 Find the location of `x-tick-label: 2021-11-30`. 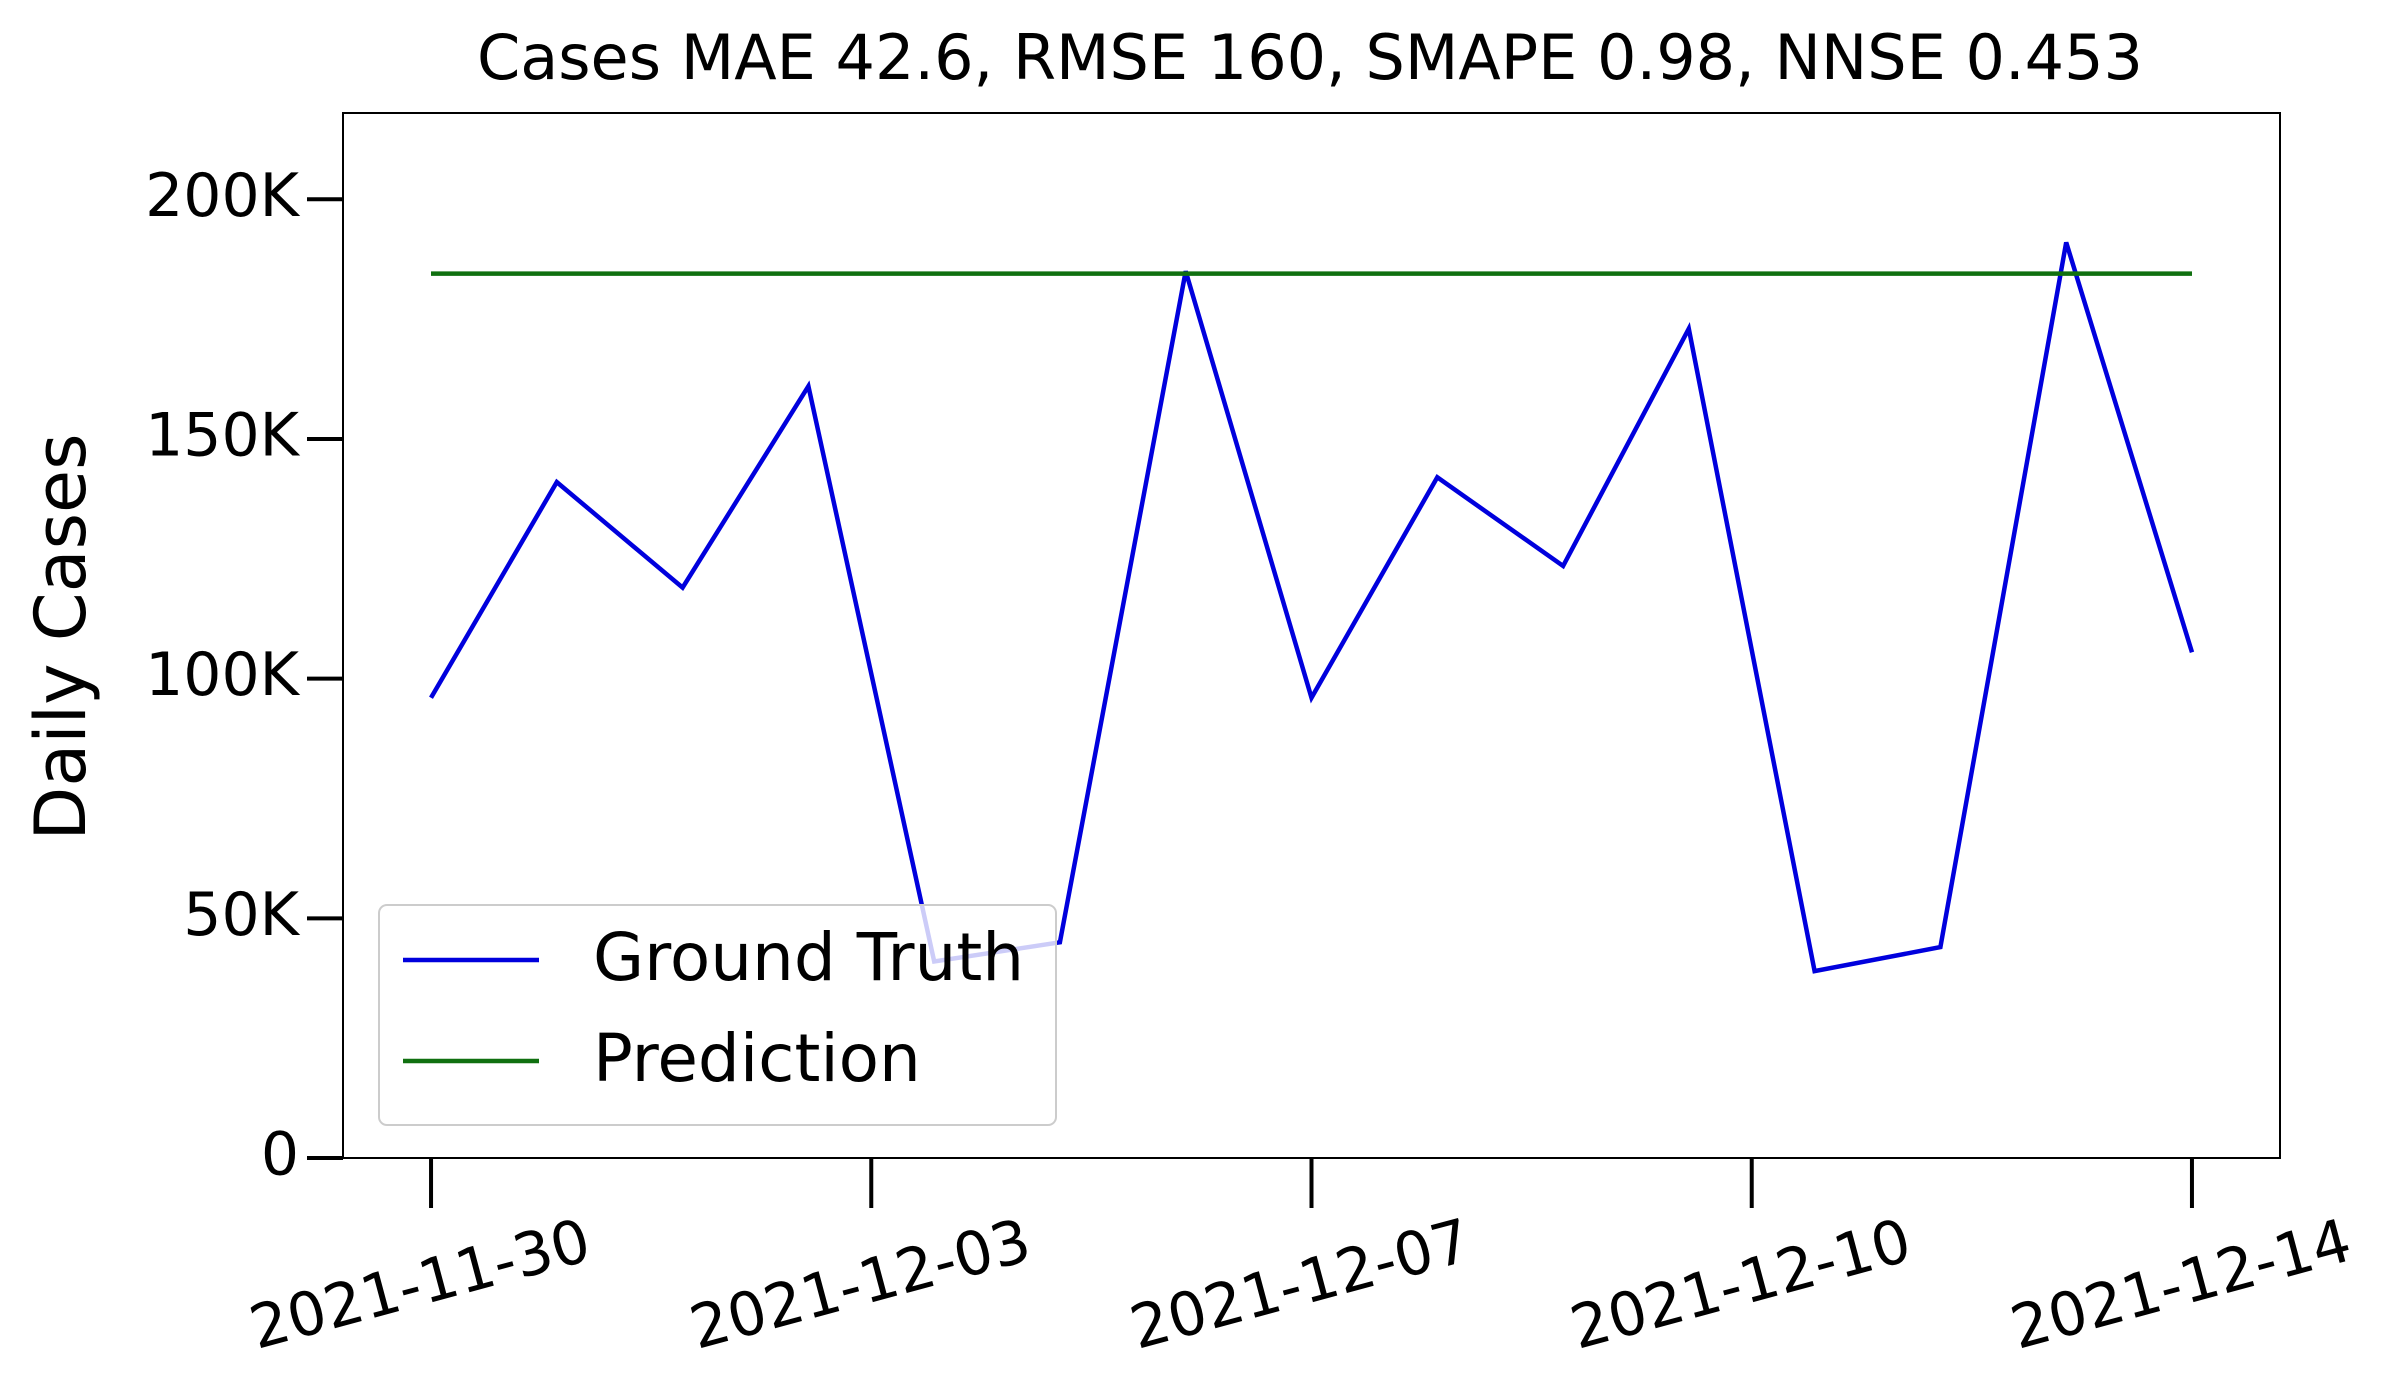

x-tick-label: 2021-11-30 is located at coordinates (420, 1285).